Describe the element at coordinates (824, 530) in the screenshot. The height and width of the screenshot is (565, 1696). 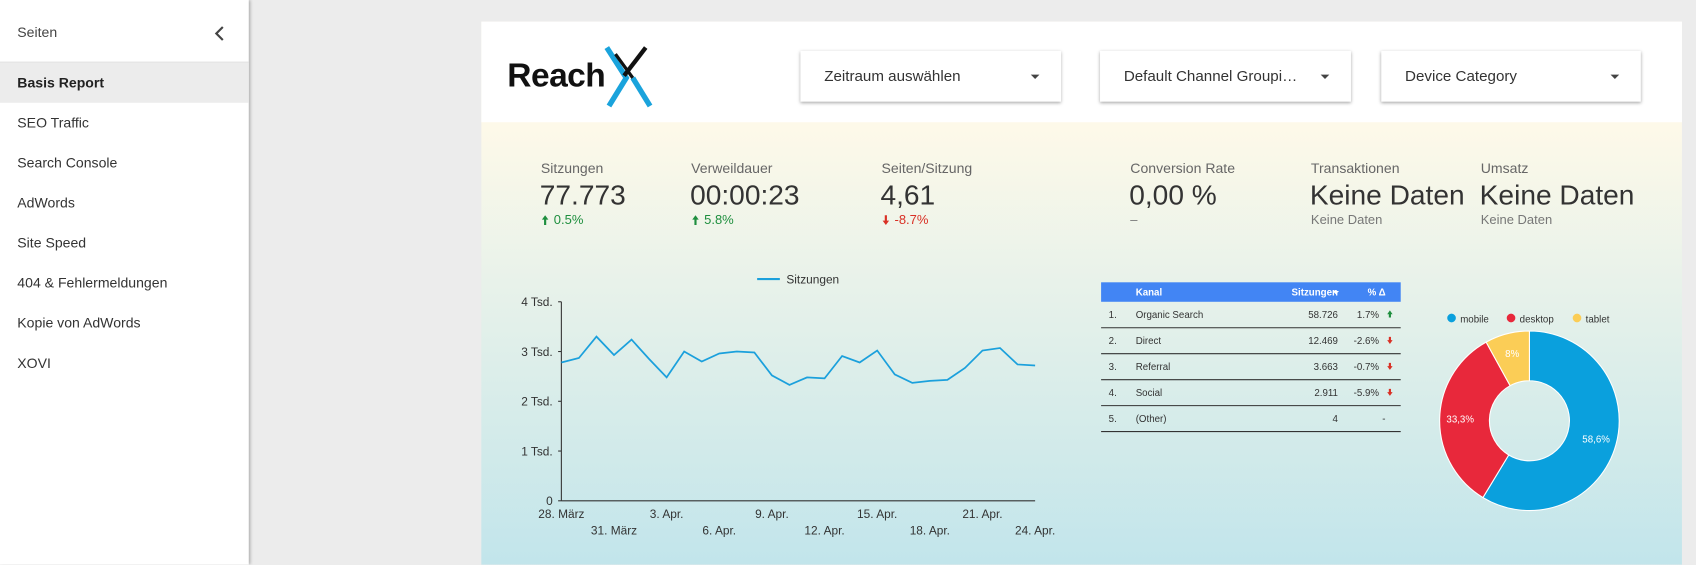
I see `x-tick-label: 12. Apr.` at that location.